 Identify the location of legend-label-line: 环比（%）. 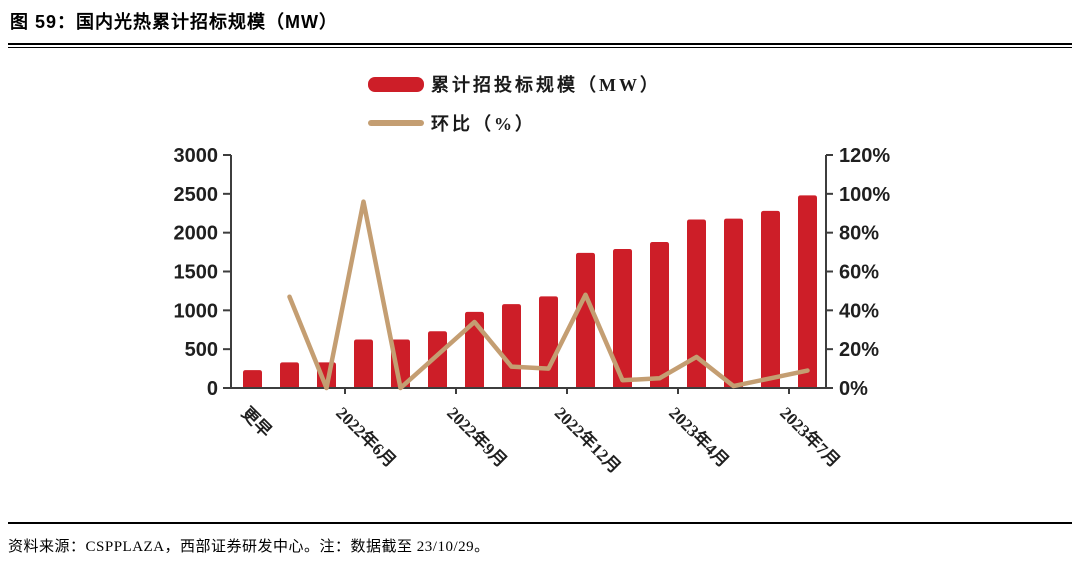
(483, 124).